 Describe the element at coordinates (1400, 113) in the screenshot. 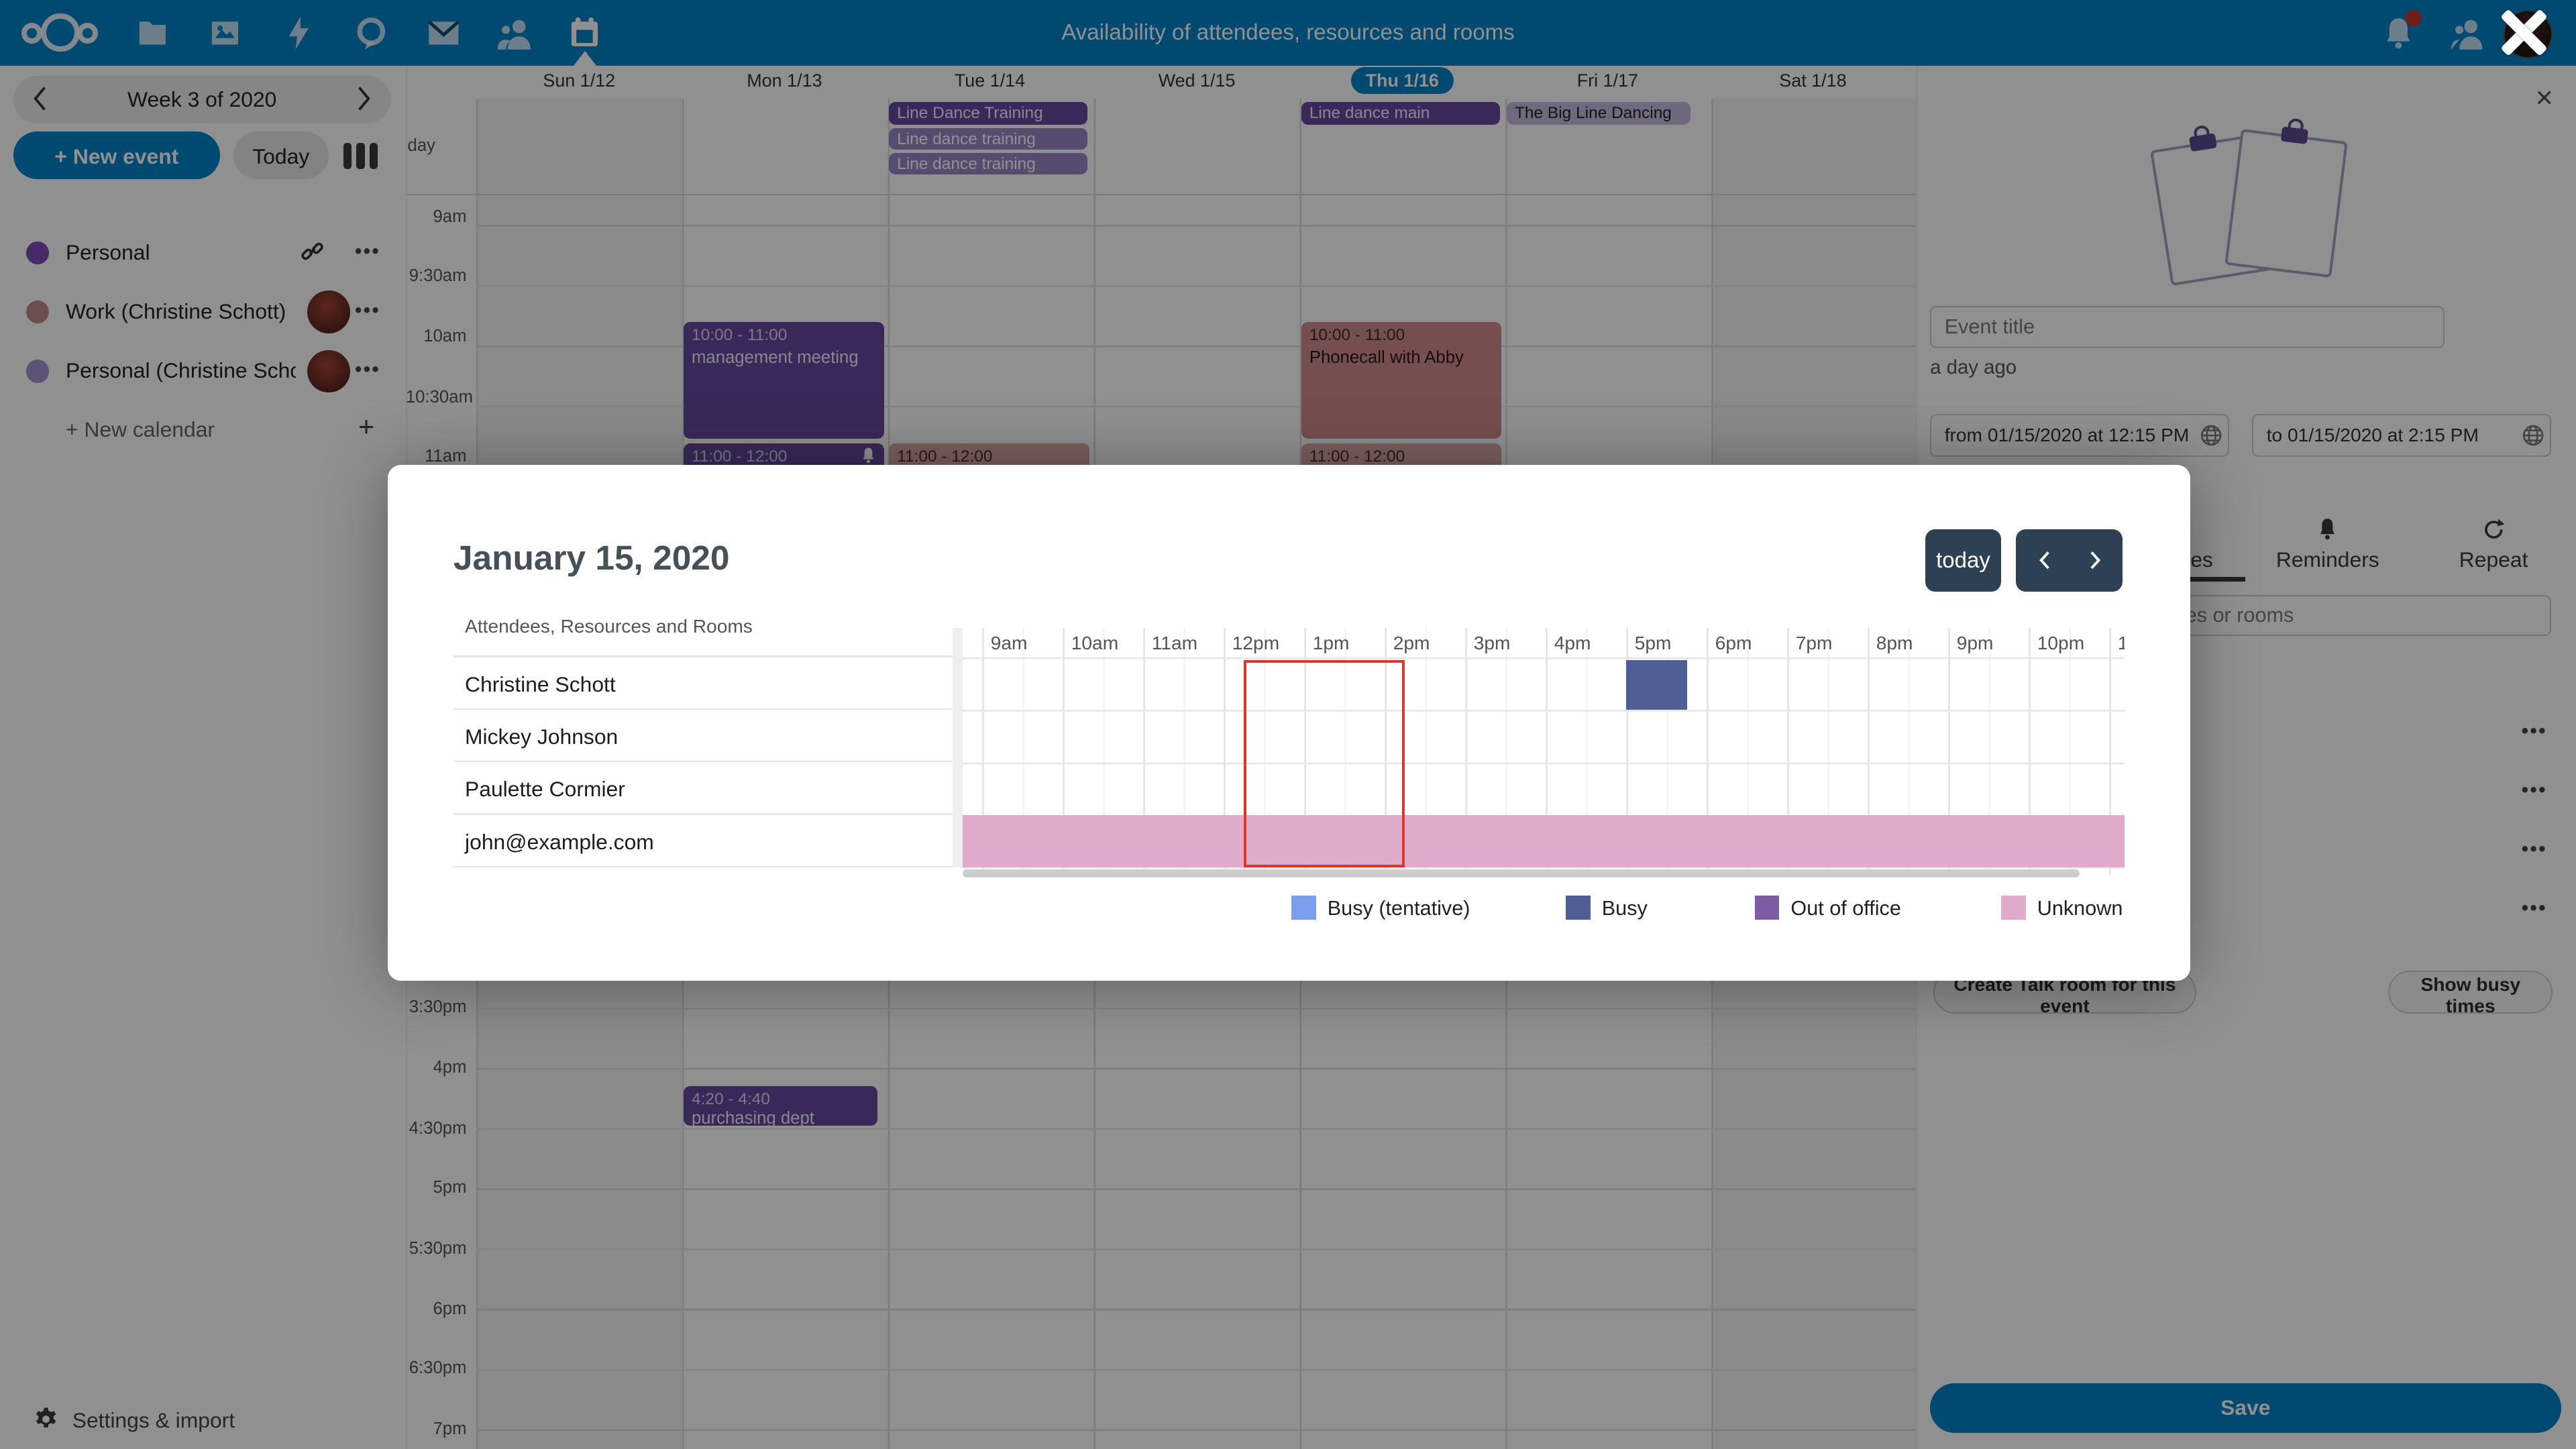

I see `allday-event: Line dance main rehearsal` at that location.